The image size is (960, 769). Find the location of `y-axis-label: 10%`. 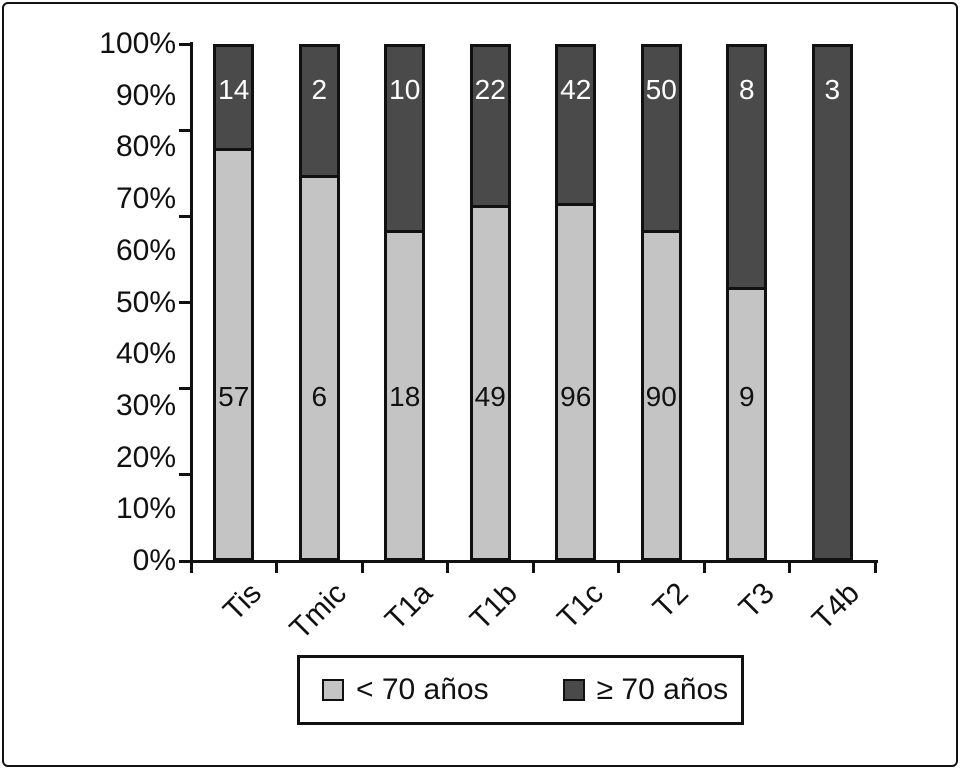

y-axis-label: 10% is located at coordinates (145, 509).